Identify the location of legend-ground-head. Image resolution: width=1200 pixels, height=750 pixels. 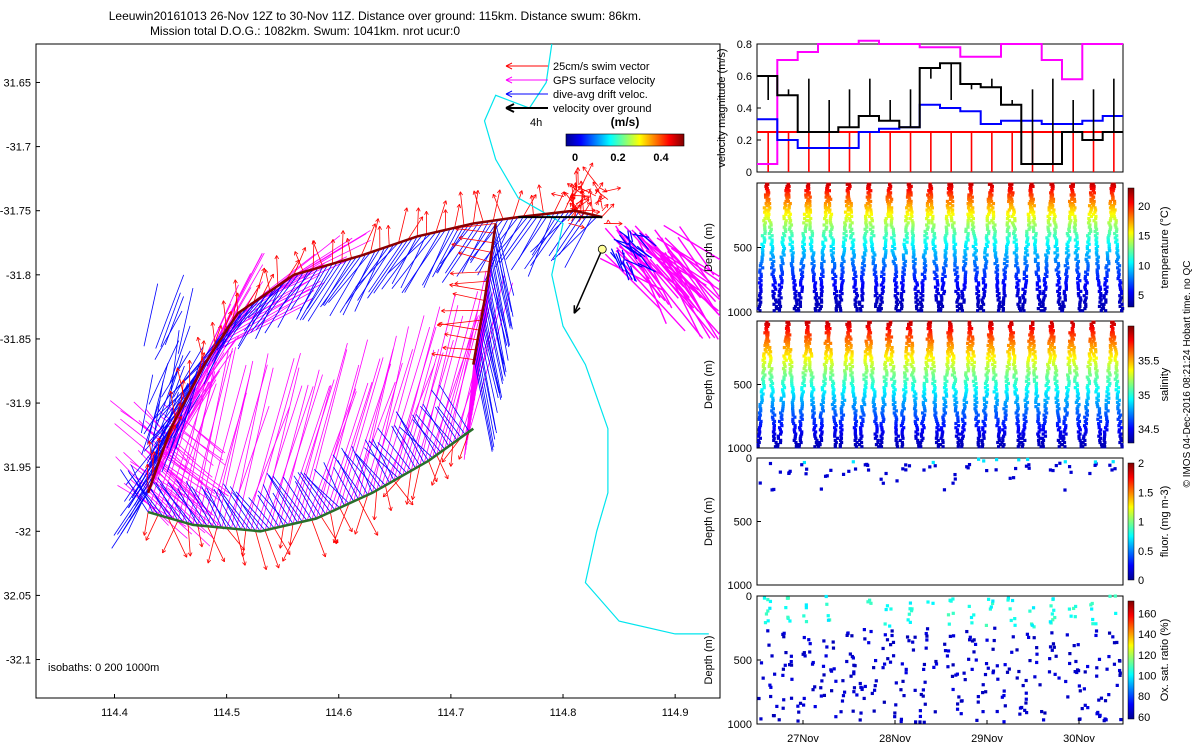
(510, 108).